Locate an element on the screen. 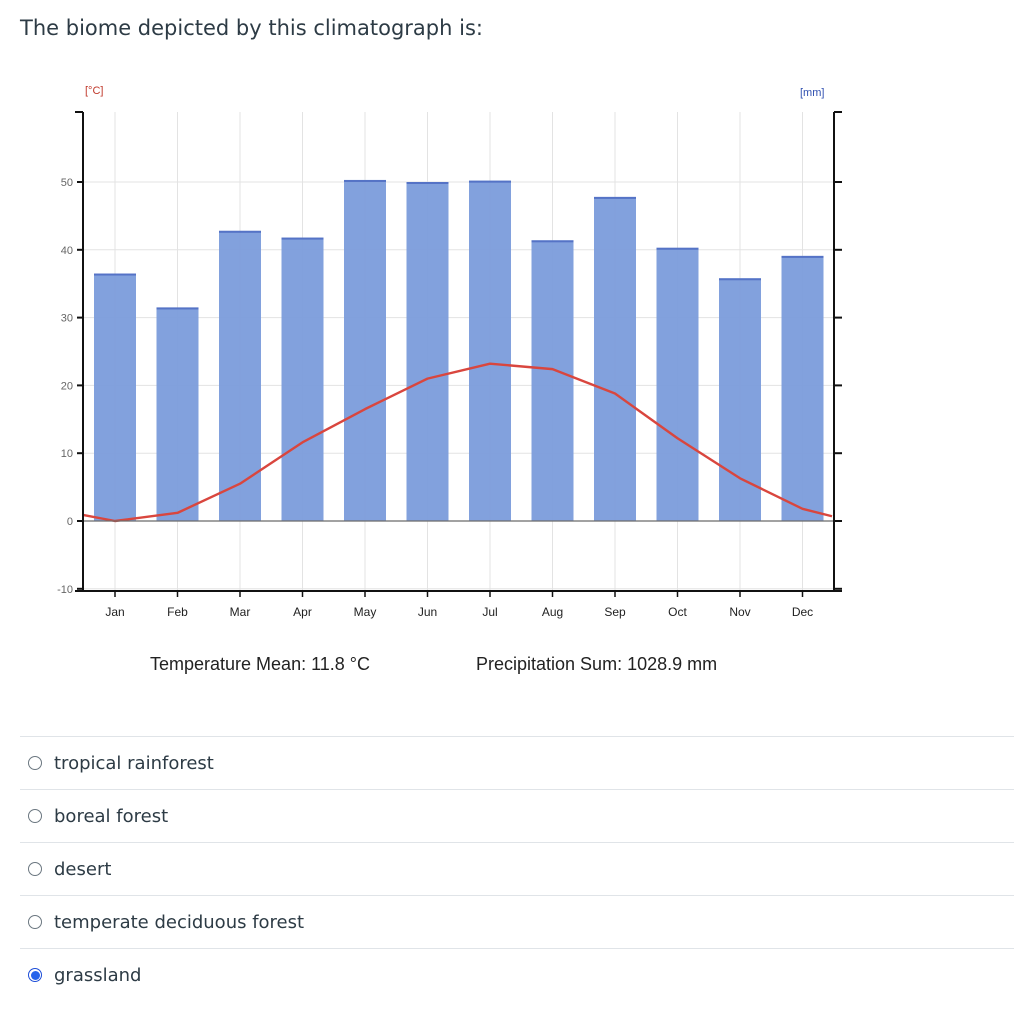 The width and height of the screenshot is (1024, 1021). answer-option: boreal forest is located at coordinates (517, 815).